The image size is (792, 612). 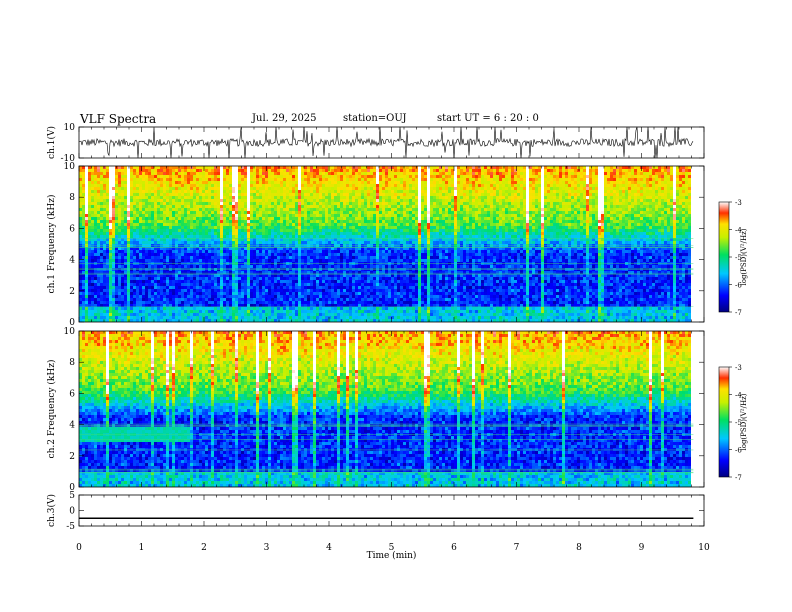 I want to click on ch2spec-colorbar-label: log(PSD)(V²/Hz), so click(x=744, y=421).